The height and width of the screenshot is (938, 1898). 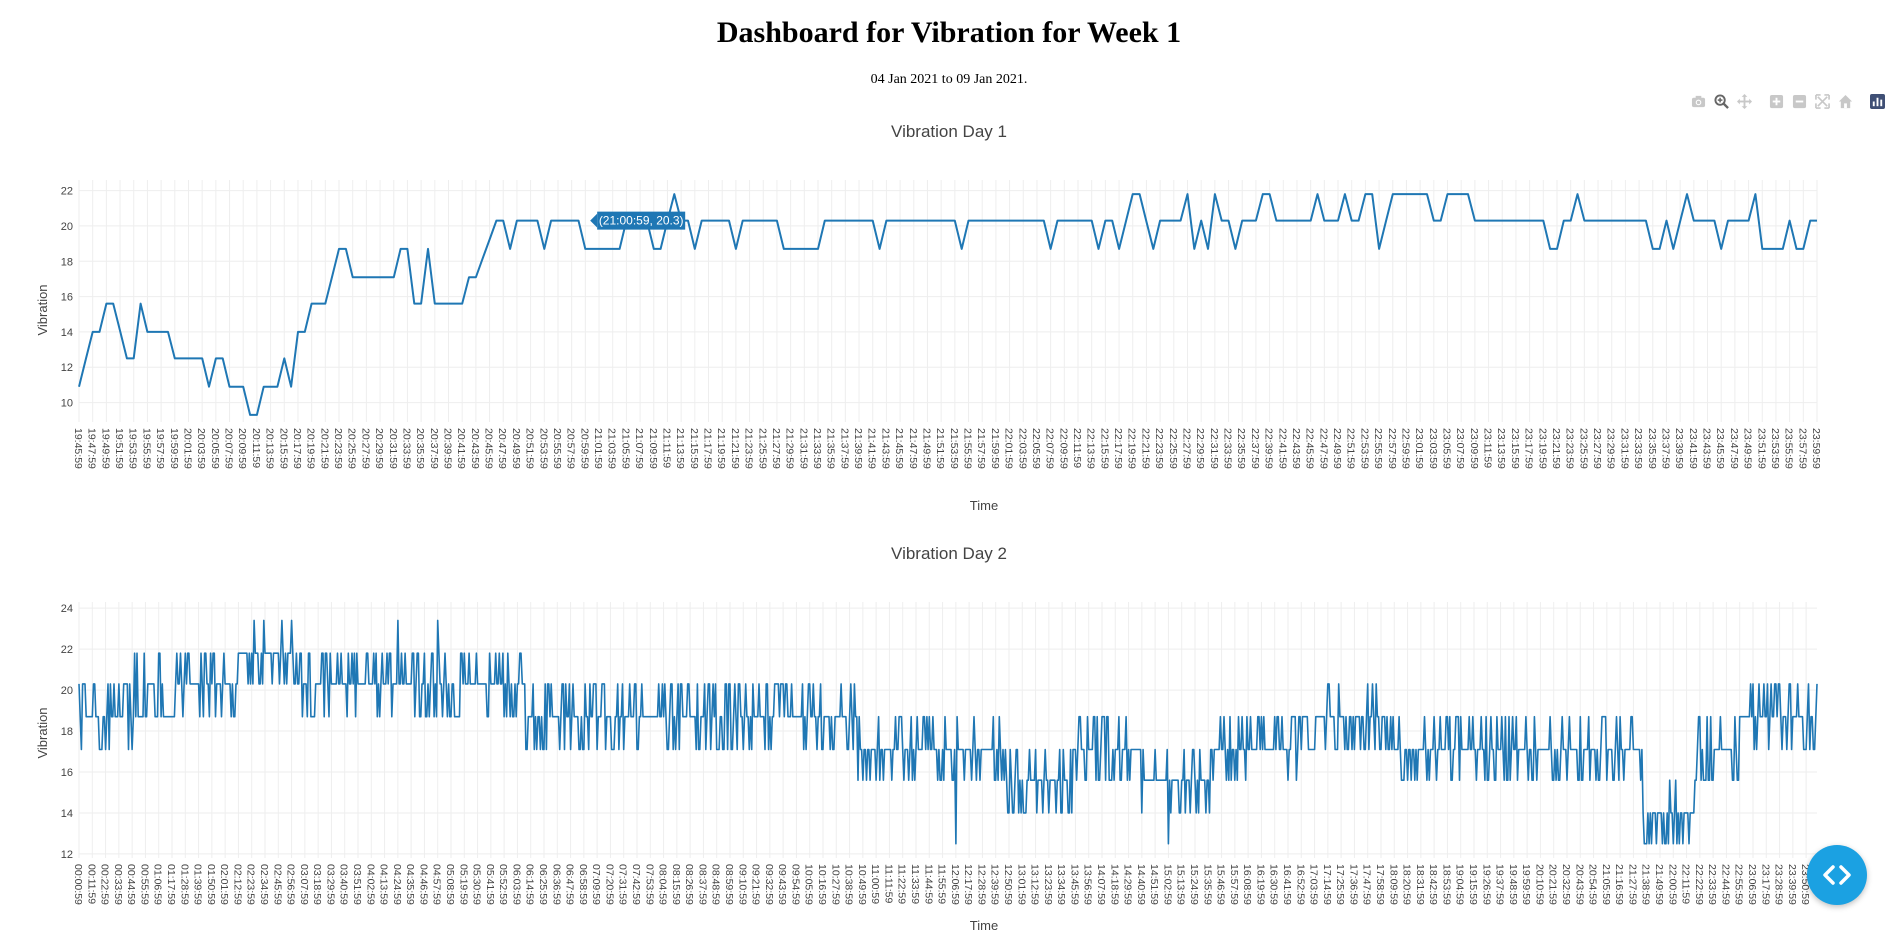 What do you see at coordinates (1419, 448) in the screenshot?
I see `x-tick-label: 23:01:59` at bounding box center [1419, 448].